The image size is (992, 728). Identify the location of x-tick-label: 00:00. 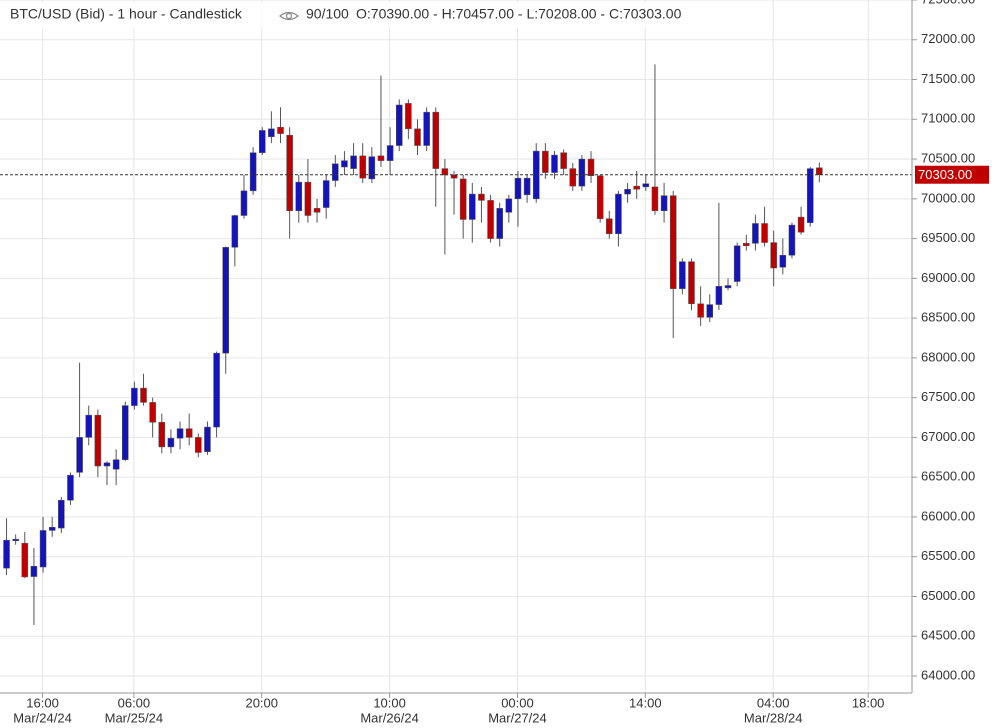
(517, 702).